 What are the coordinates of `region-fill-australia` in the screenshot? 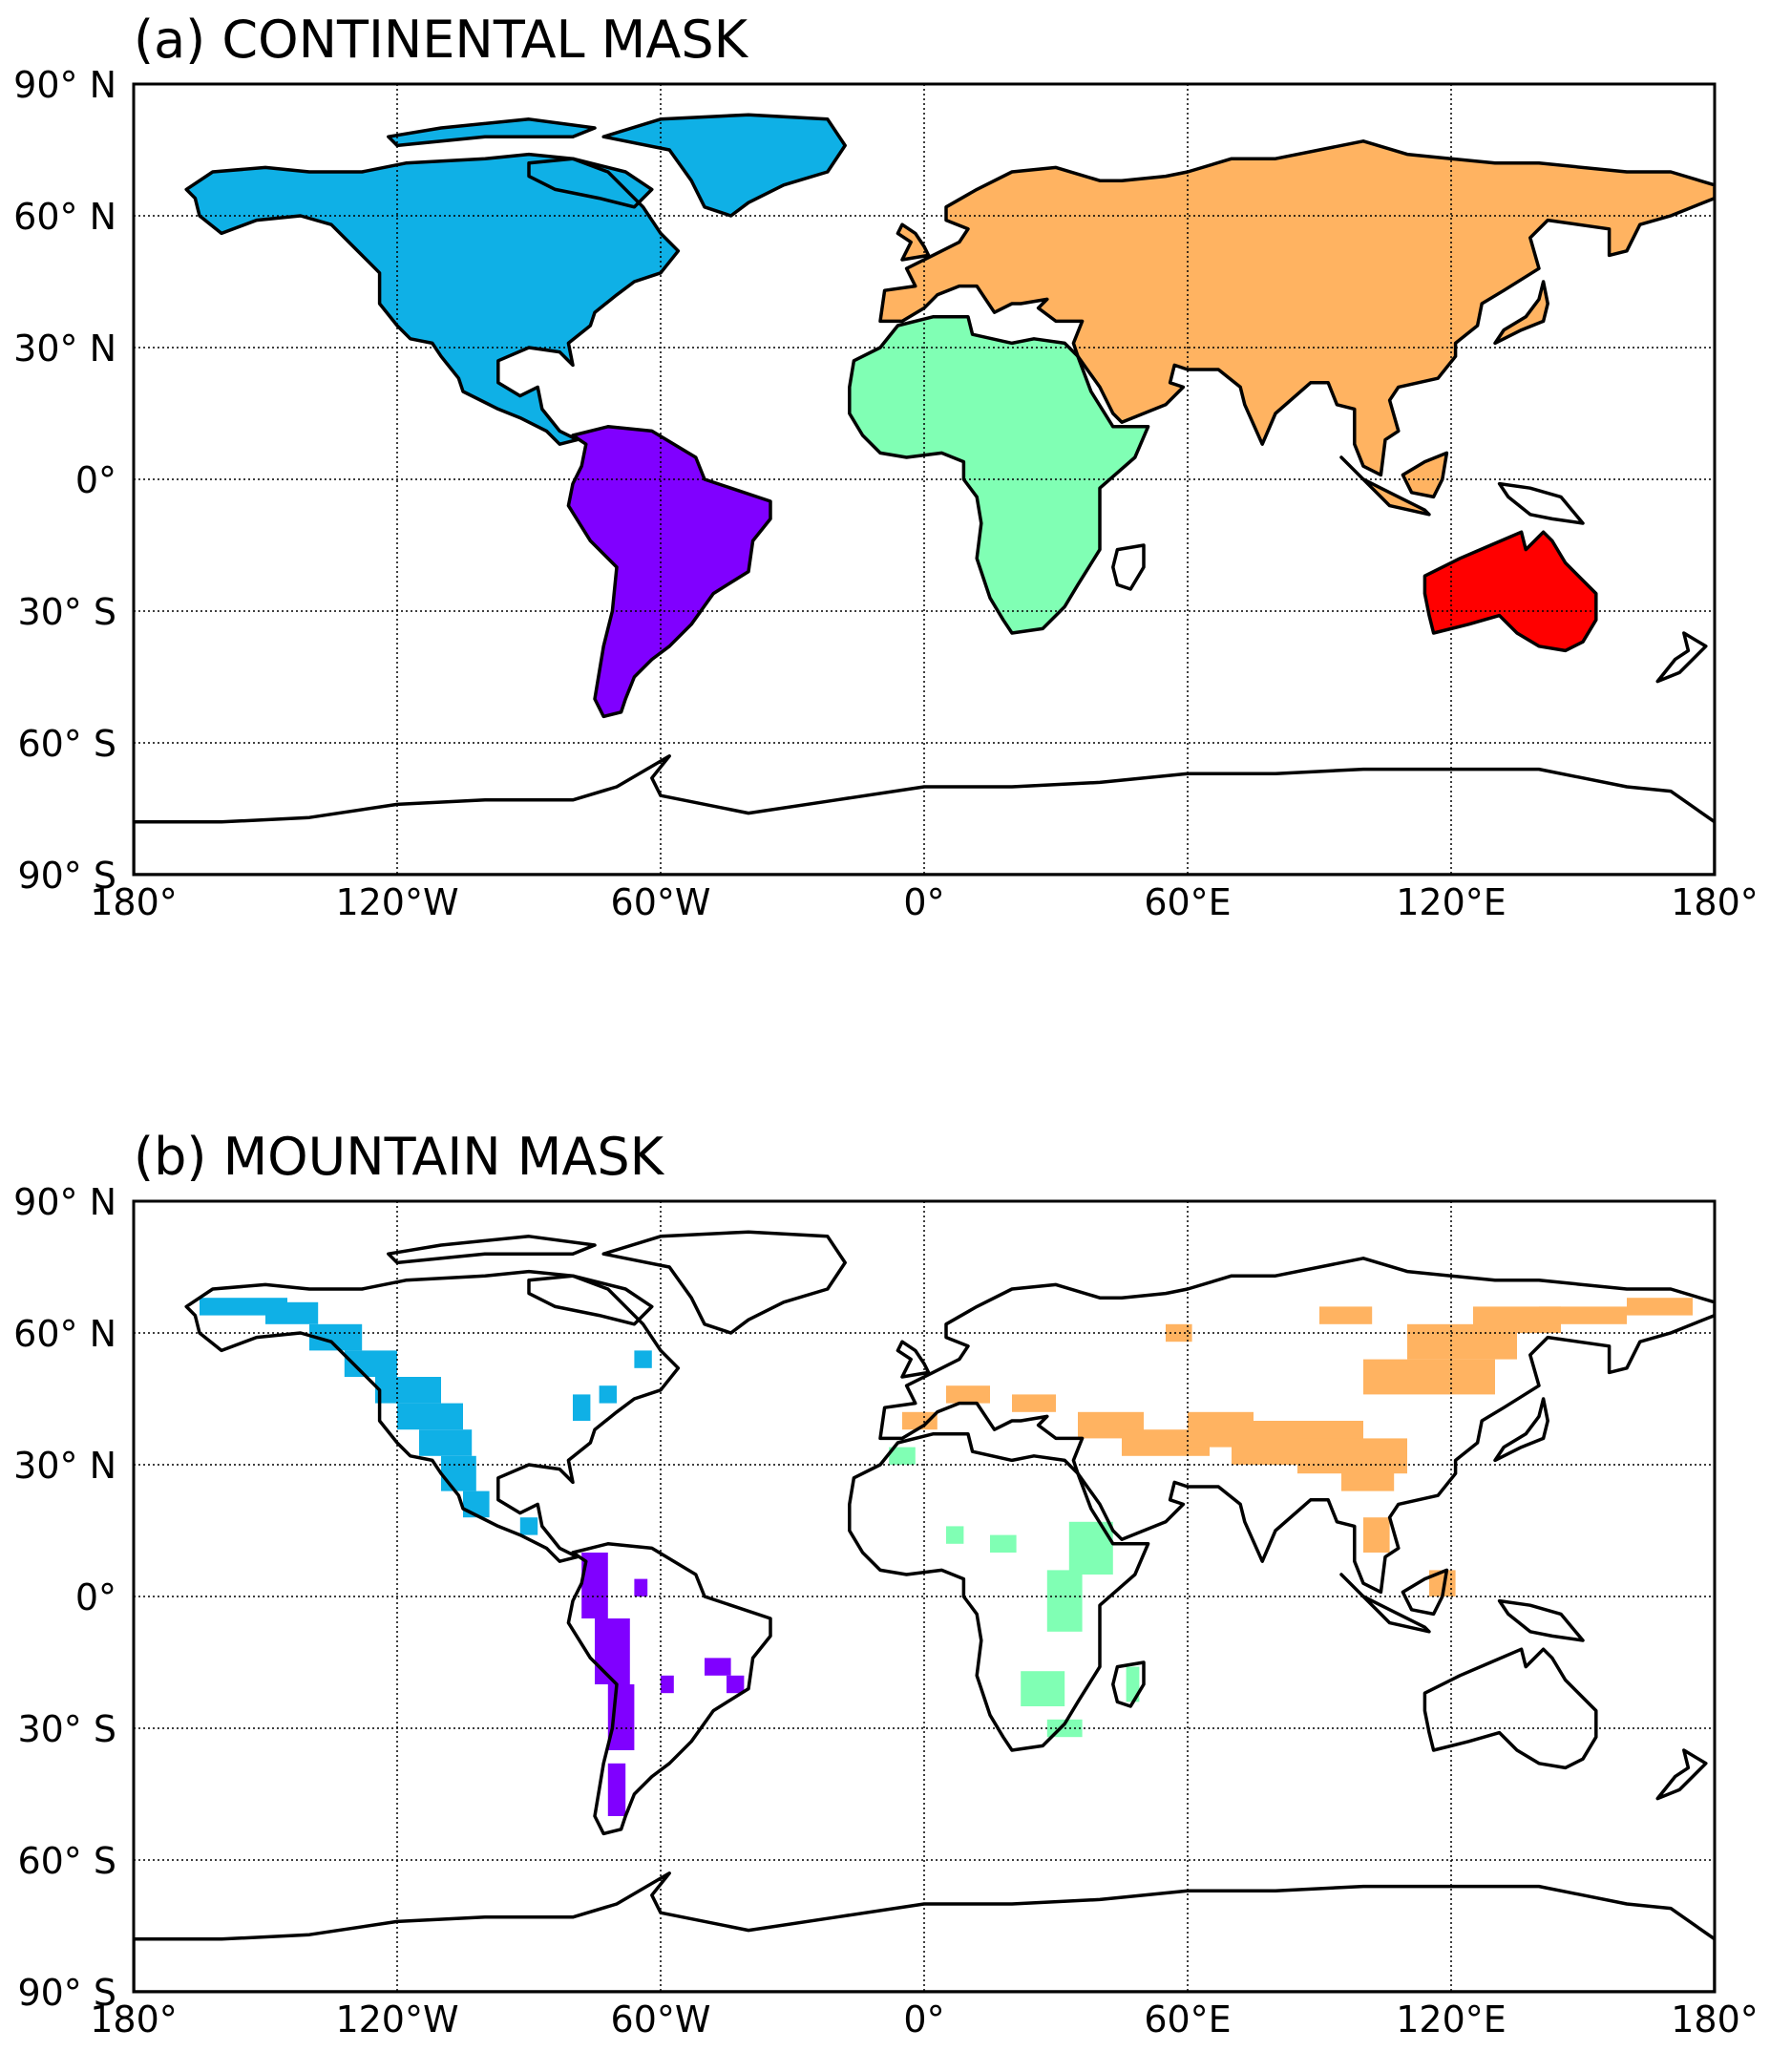 It's located at (1510, 591).